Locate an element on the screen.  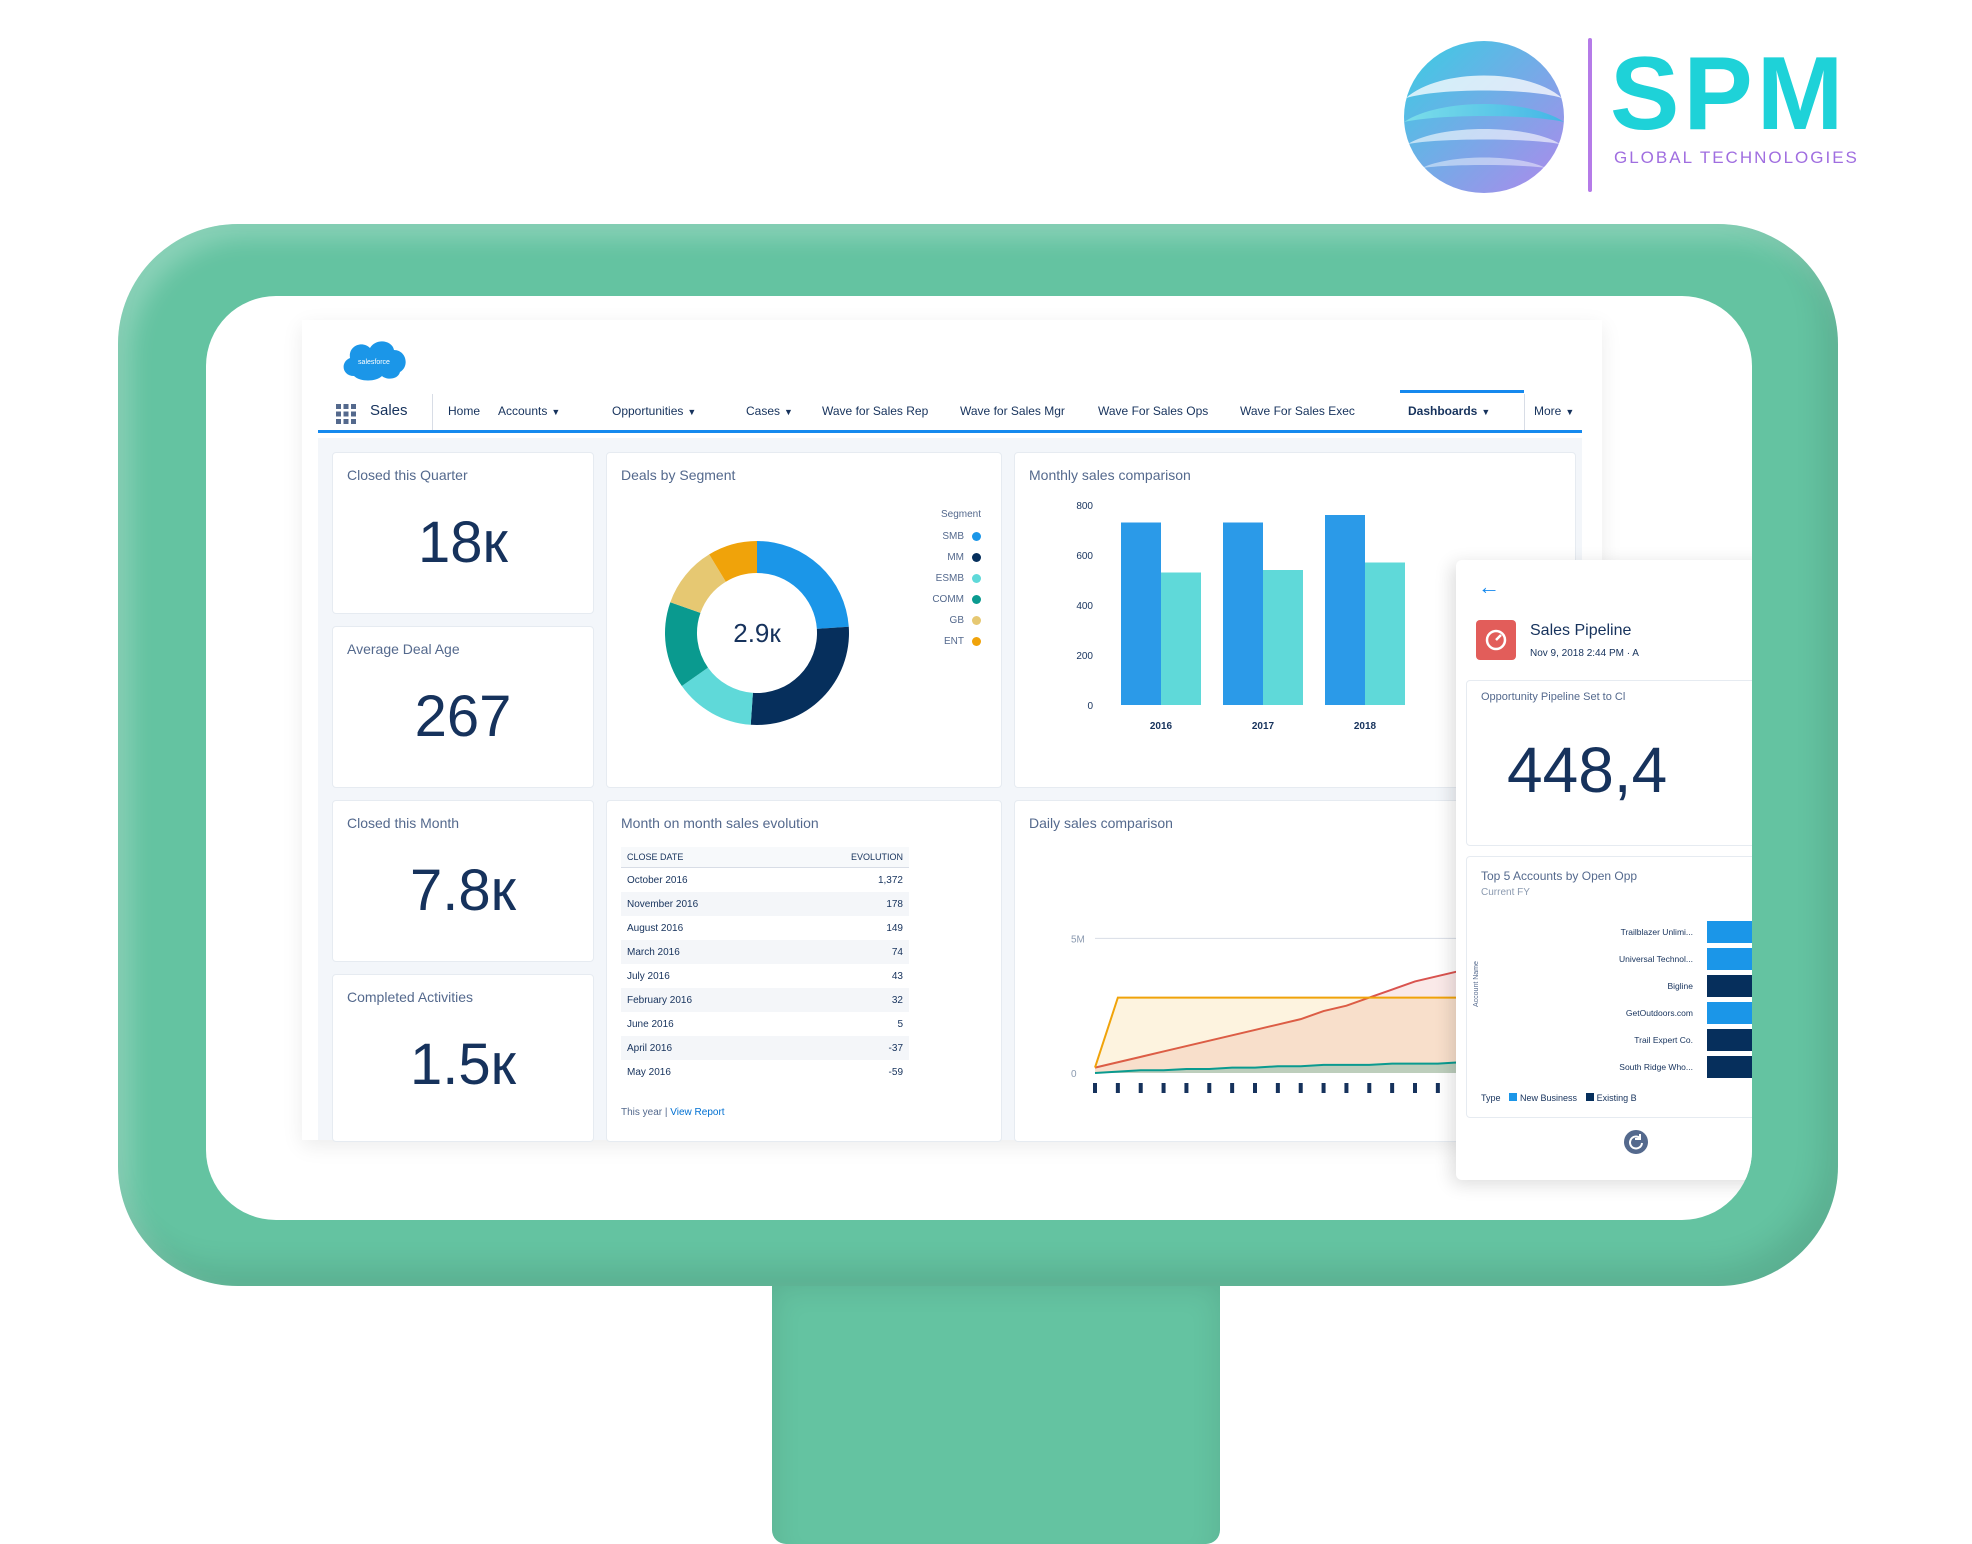
nav-item-accounts: Accounts ▼ is located at coordinates (529, 411).